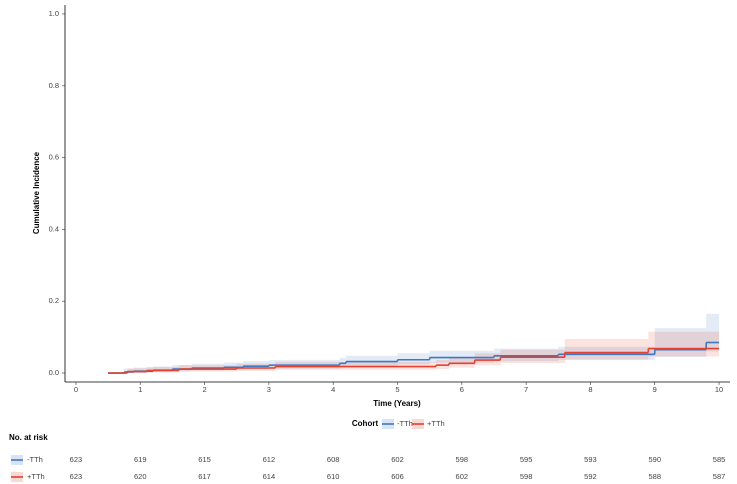  Describe the element at coordinates (140, 389) in the screenshot. I see `x-tick-label: 1` at that location.